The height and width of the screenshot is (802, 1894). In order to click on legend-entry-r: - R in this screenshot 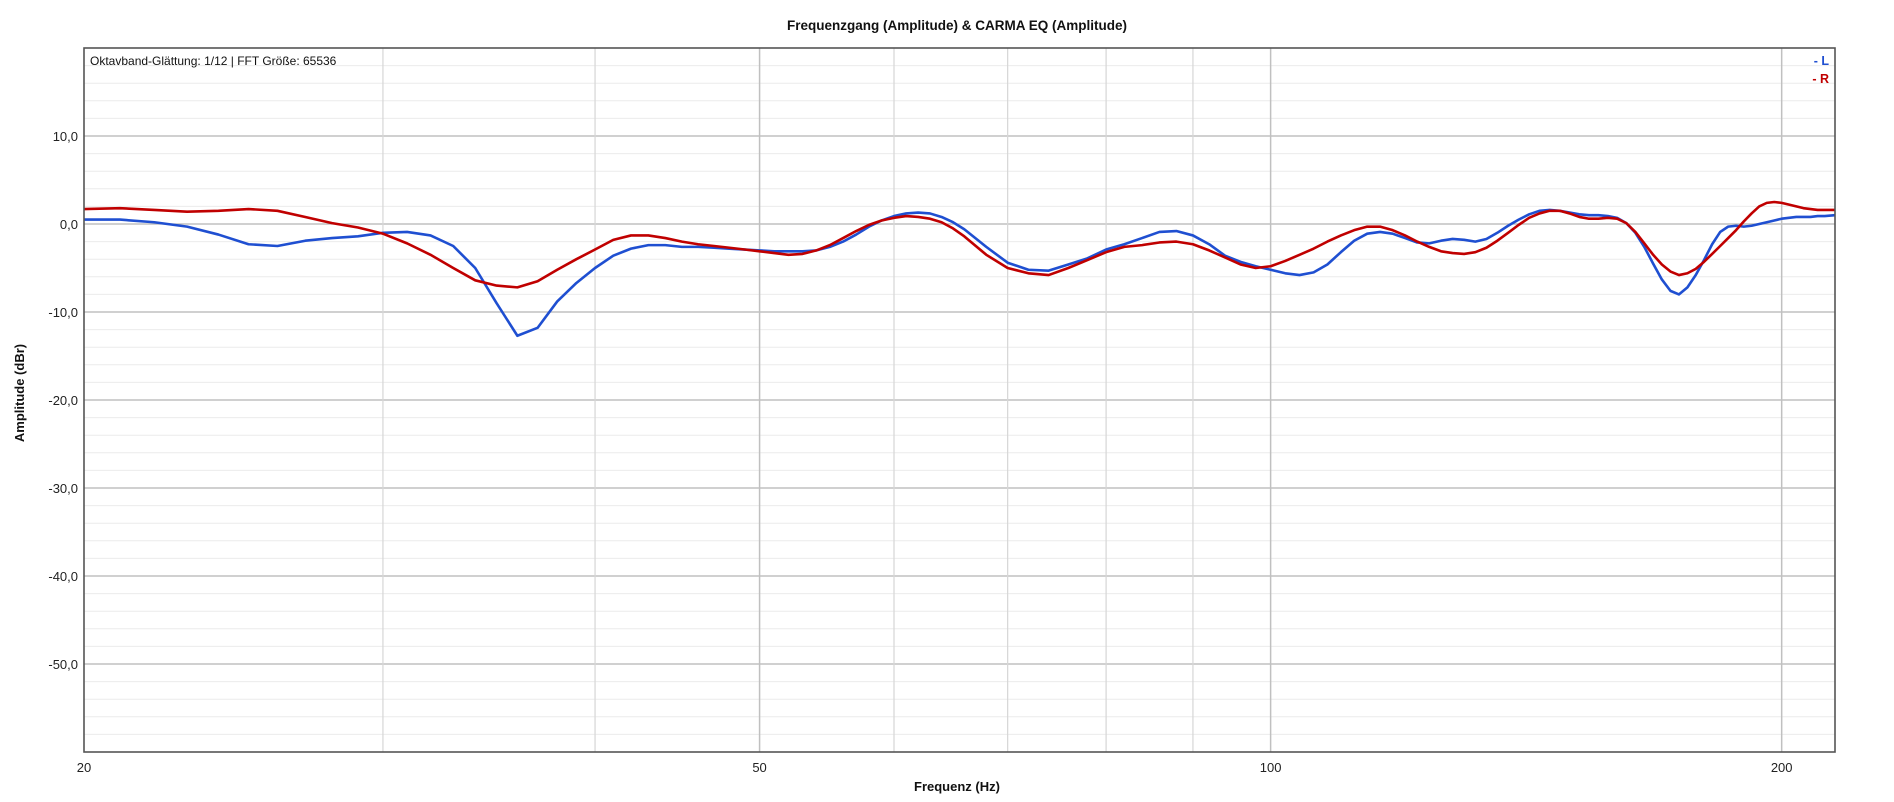, I will do `click(1820, 79)`.